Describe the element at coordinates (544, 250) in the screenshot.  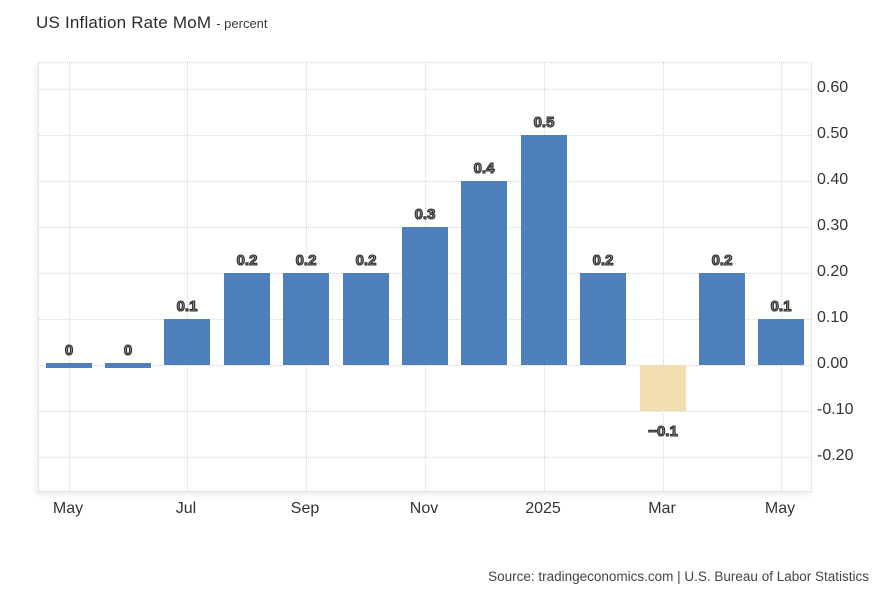
I see `bar-2025` at that location.